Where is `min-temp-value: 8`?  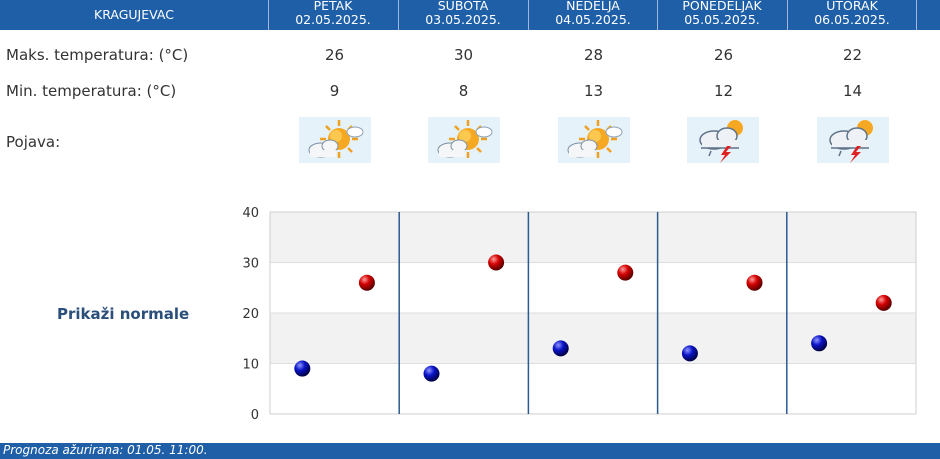
min-temp-value: 8 is located at coordinates (463, 91).